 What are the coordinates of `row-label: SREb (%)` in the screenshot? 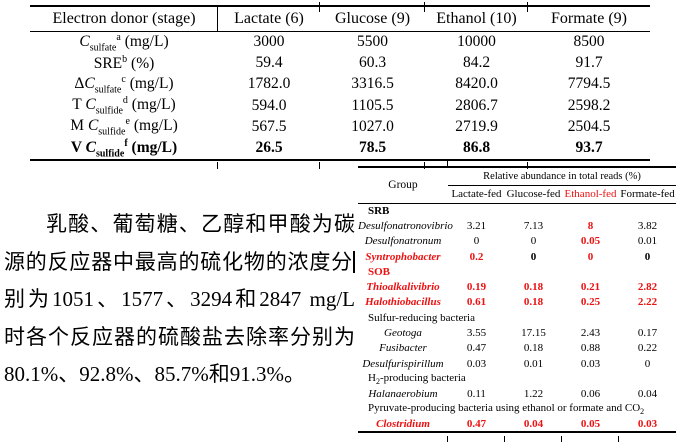 It's located at (124, 62).